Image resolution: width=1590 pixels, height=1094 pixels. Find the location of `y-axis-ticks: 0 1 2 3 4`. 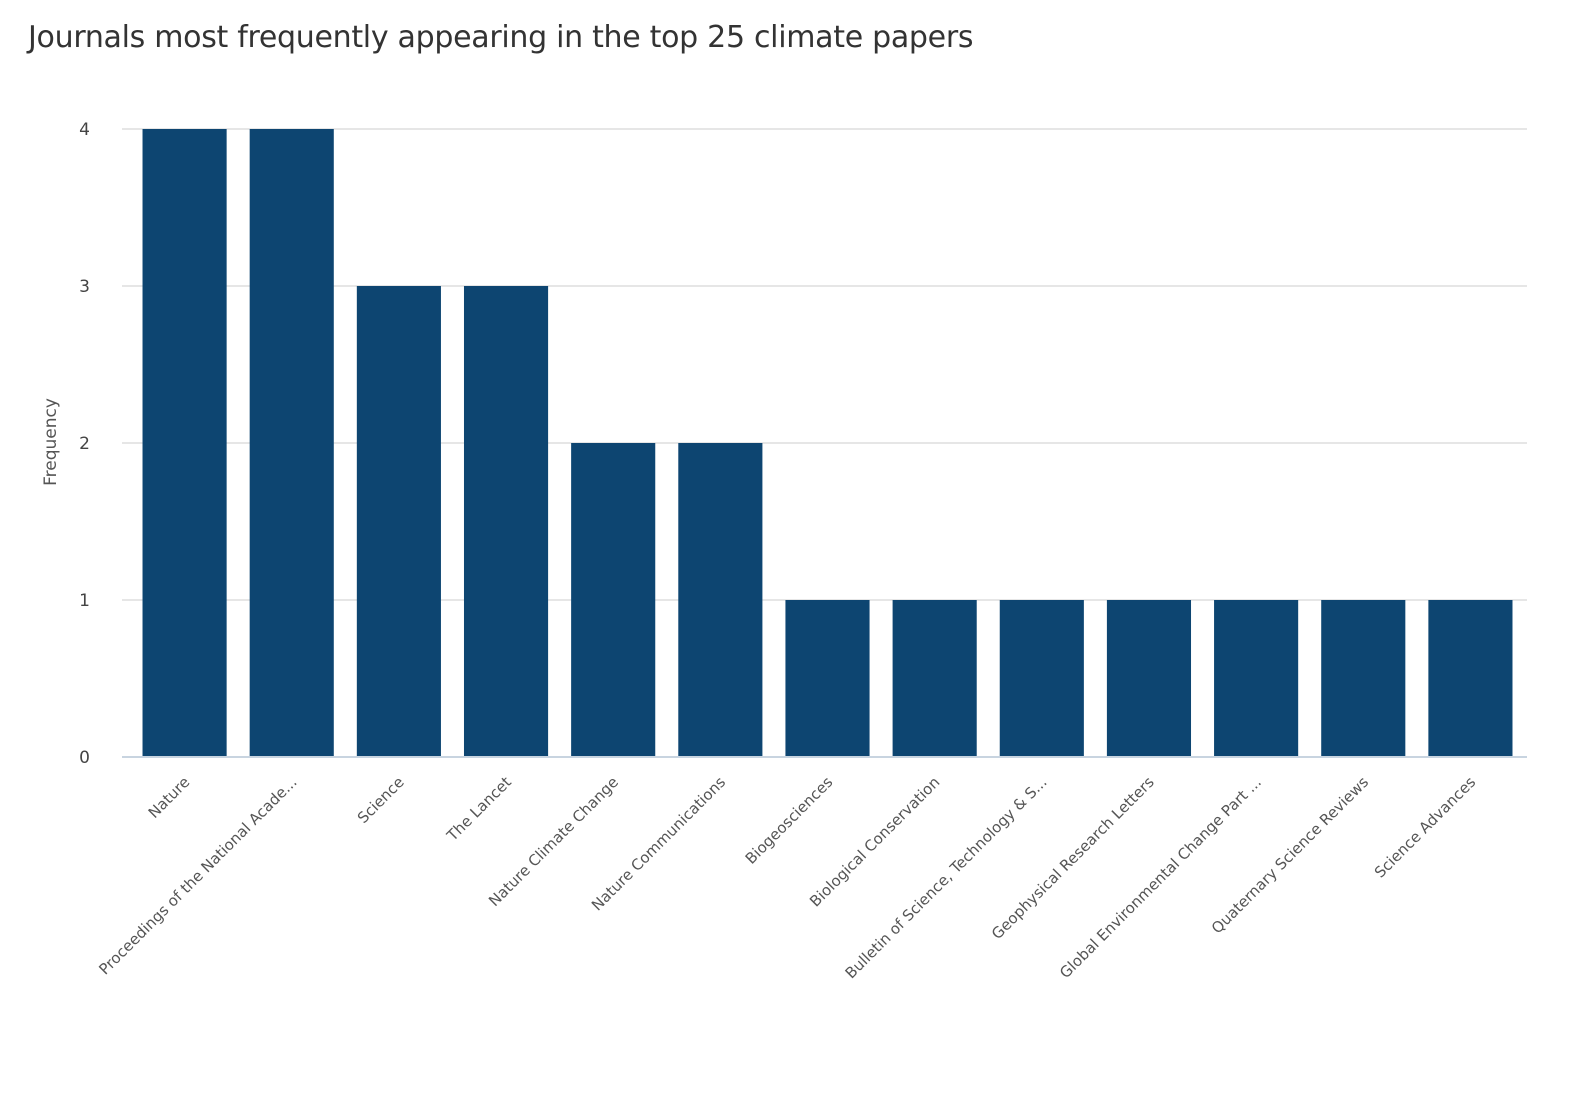

y-axis-ticks: 0 1 2 3 4 is located at coordinates (84, 444).